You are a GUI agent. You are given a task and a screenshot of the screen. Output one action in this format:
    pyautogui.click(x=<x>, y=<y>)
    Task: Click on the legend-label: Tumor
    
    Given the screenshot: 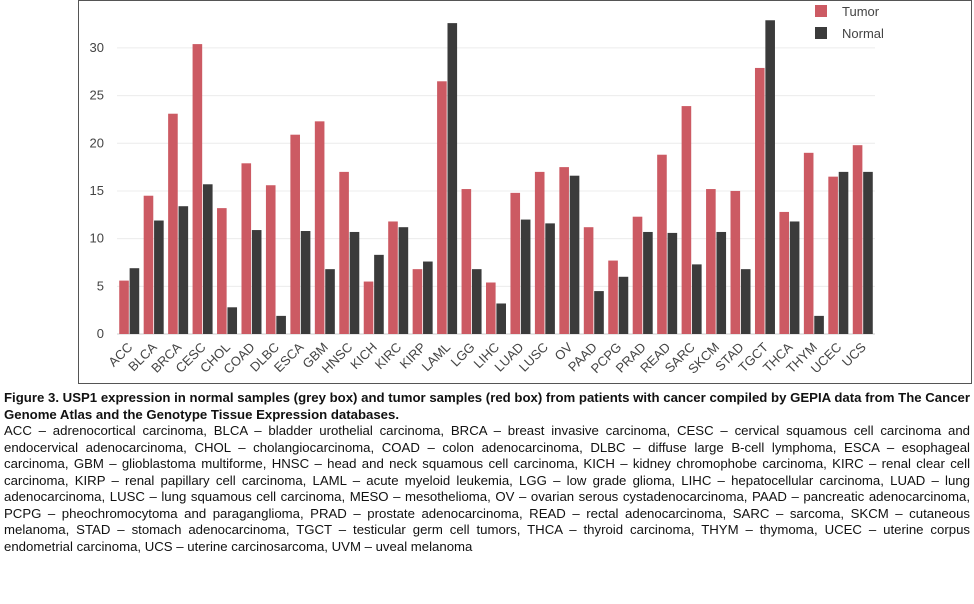 What is the action you would take?
    pyautogui.click(x=861, y=11)
    